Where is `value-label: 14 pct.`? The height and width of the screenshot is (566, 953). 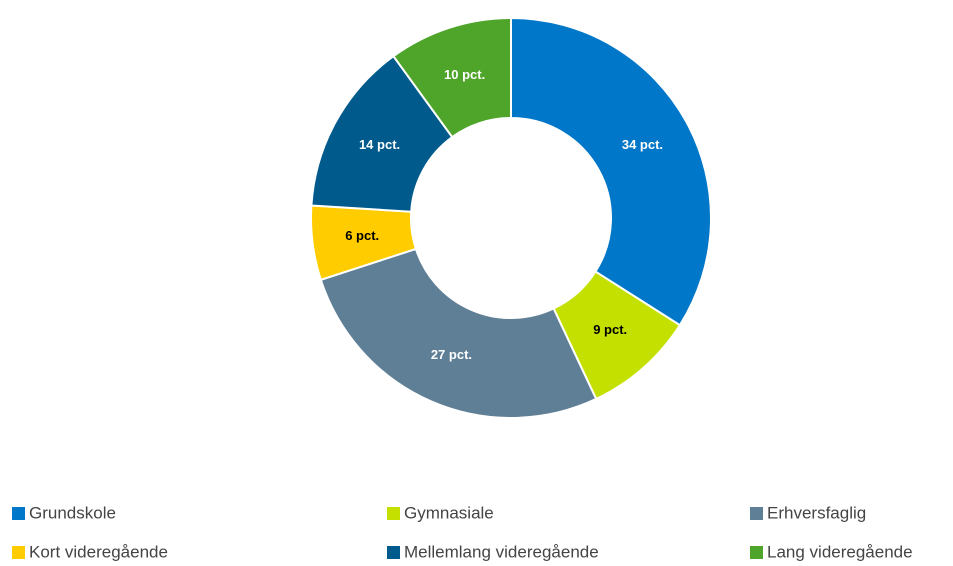
value-label: 14 pct. is located at coordinates (379, 144).